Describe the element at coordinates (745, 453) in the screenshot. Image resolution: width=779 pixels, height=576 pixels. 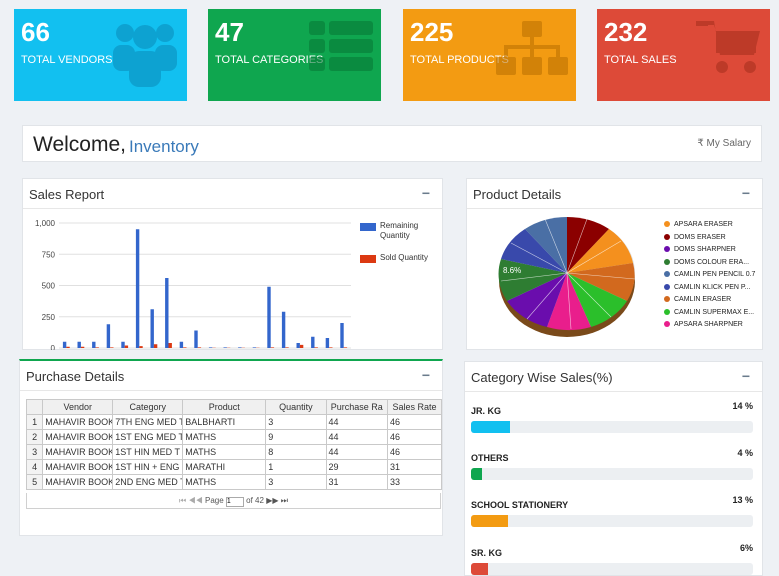
I see `category-percent: 4 %` at that location.